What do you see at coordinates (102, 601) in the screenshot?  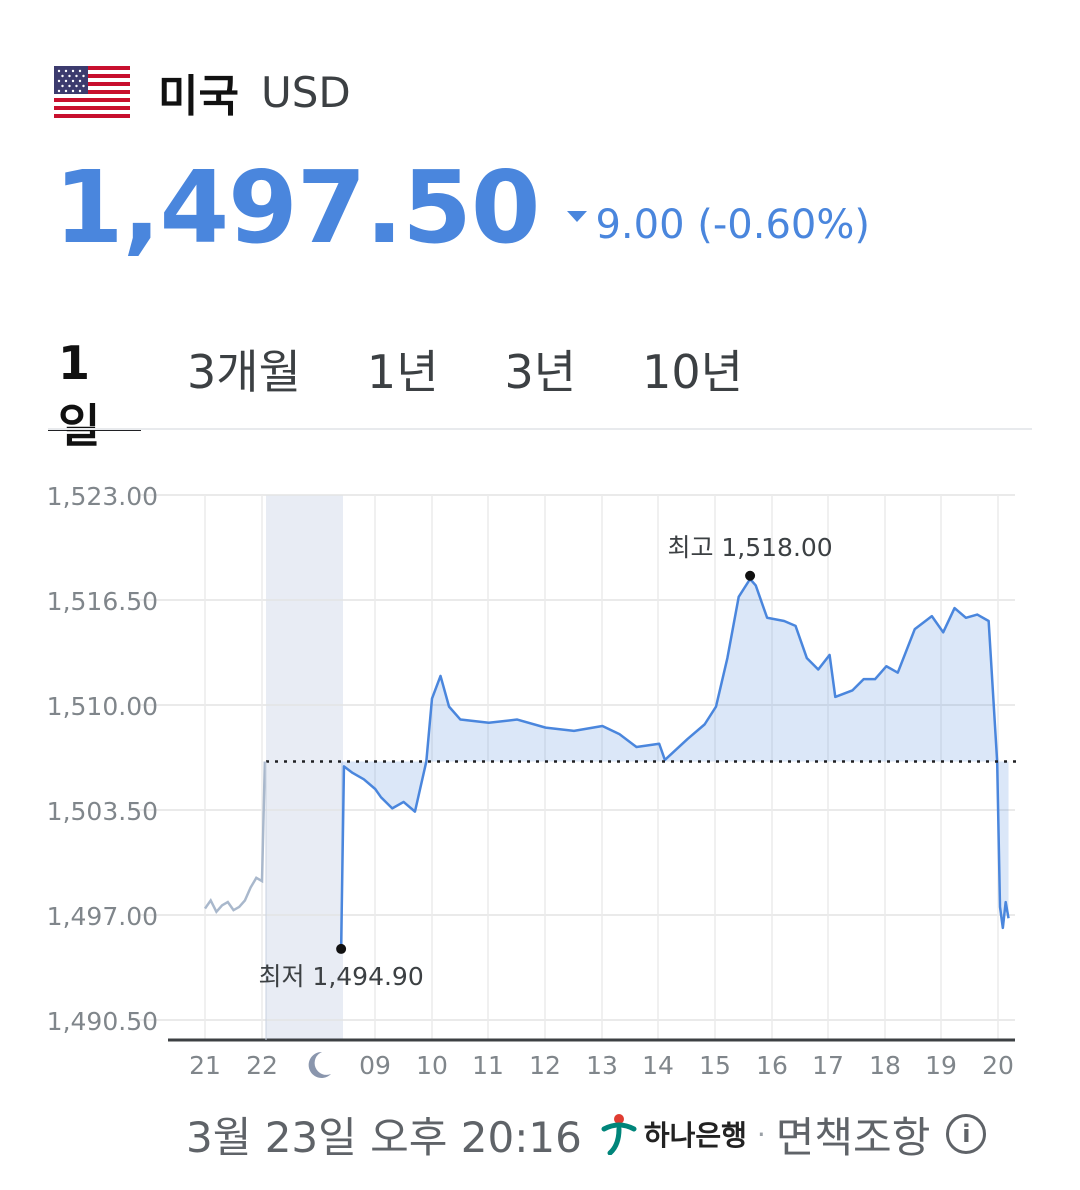 I see `y-tick-label: 1,516.50` at bounding box center [102, 601].